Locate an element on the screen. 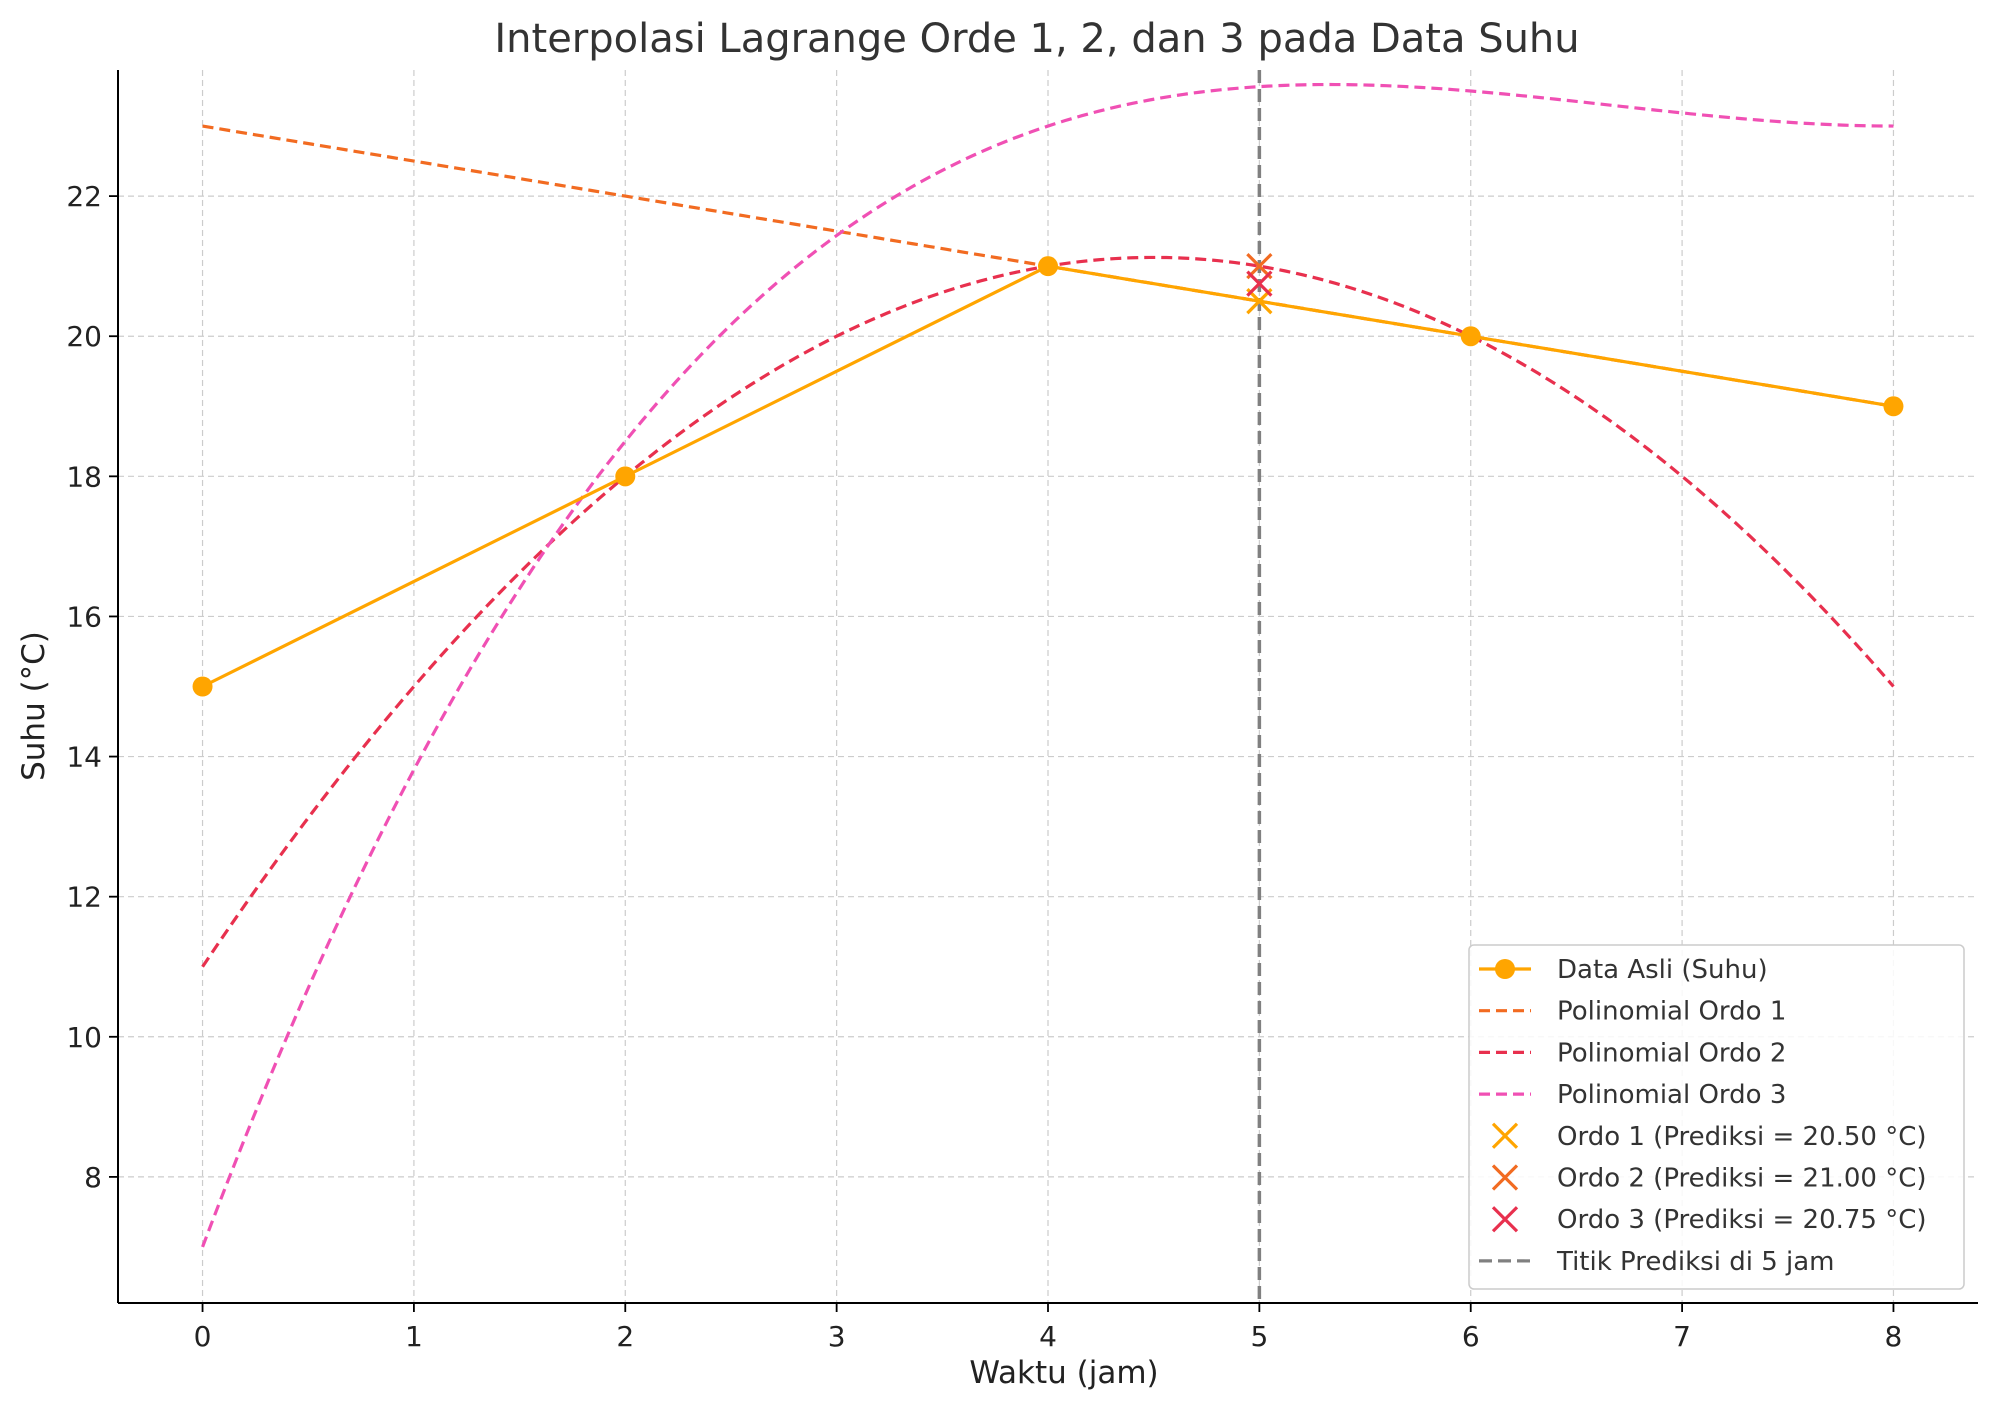  legend-entry-label: Titik Prediksi di 5 jam is located at coordinates (1695, 1262).